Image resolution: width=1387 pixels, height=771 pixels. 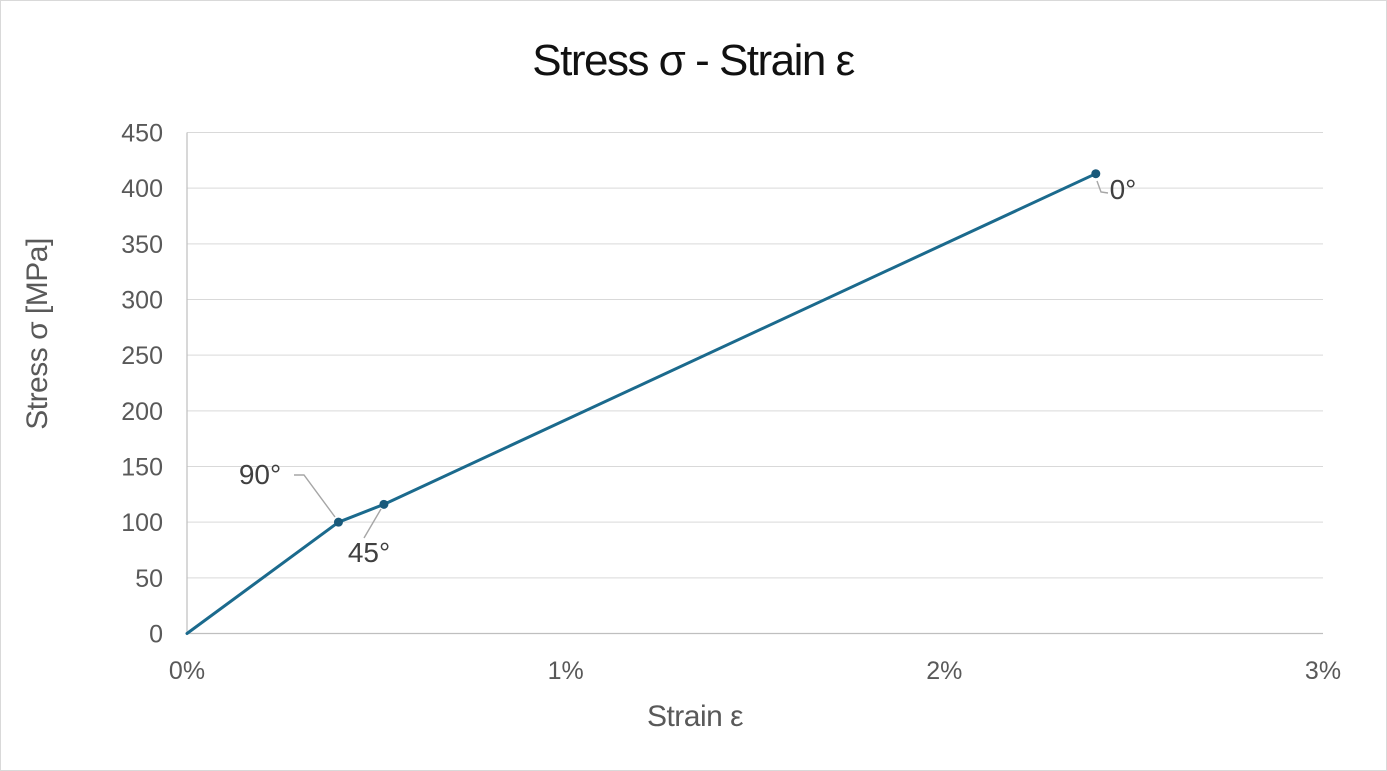 What do you see at coordinates (1123, 189) in the screenshot?
I see `data-point-label: 0°` at bounding box center [1123, 189].